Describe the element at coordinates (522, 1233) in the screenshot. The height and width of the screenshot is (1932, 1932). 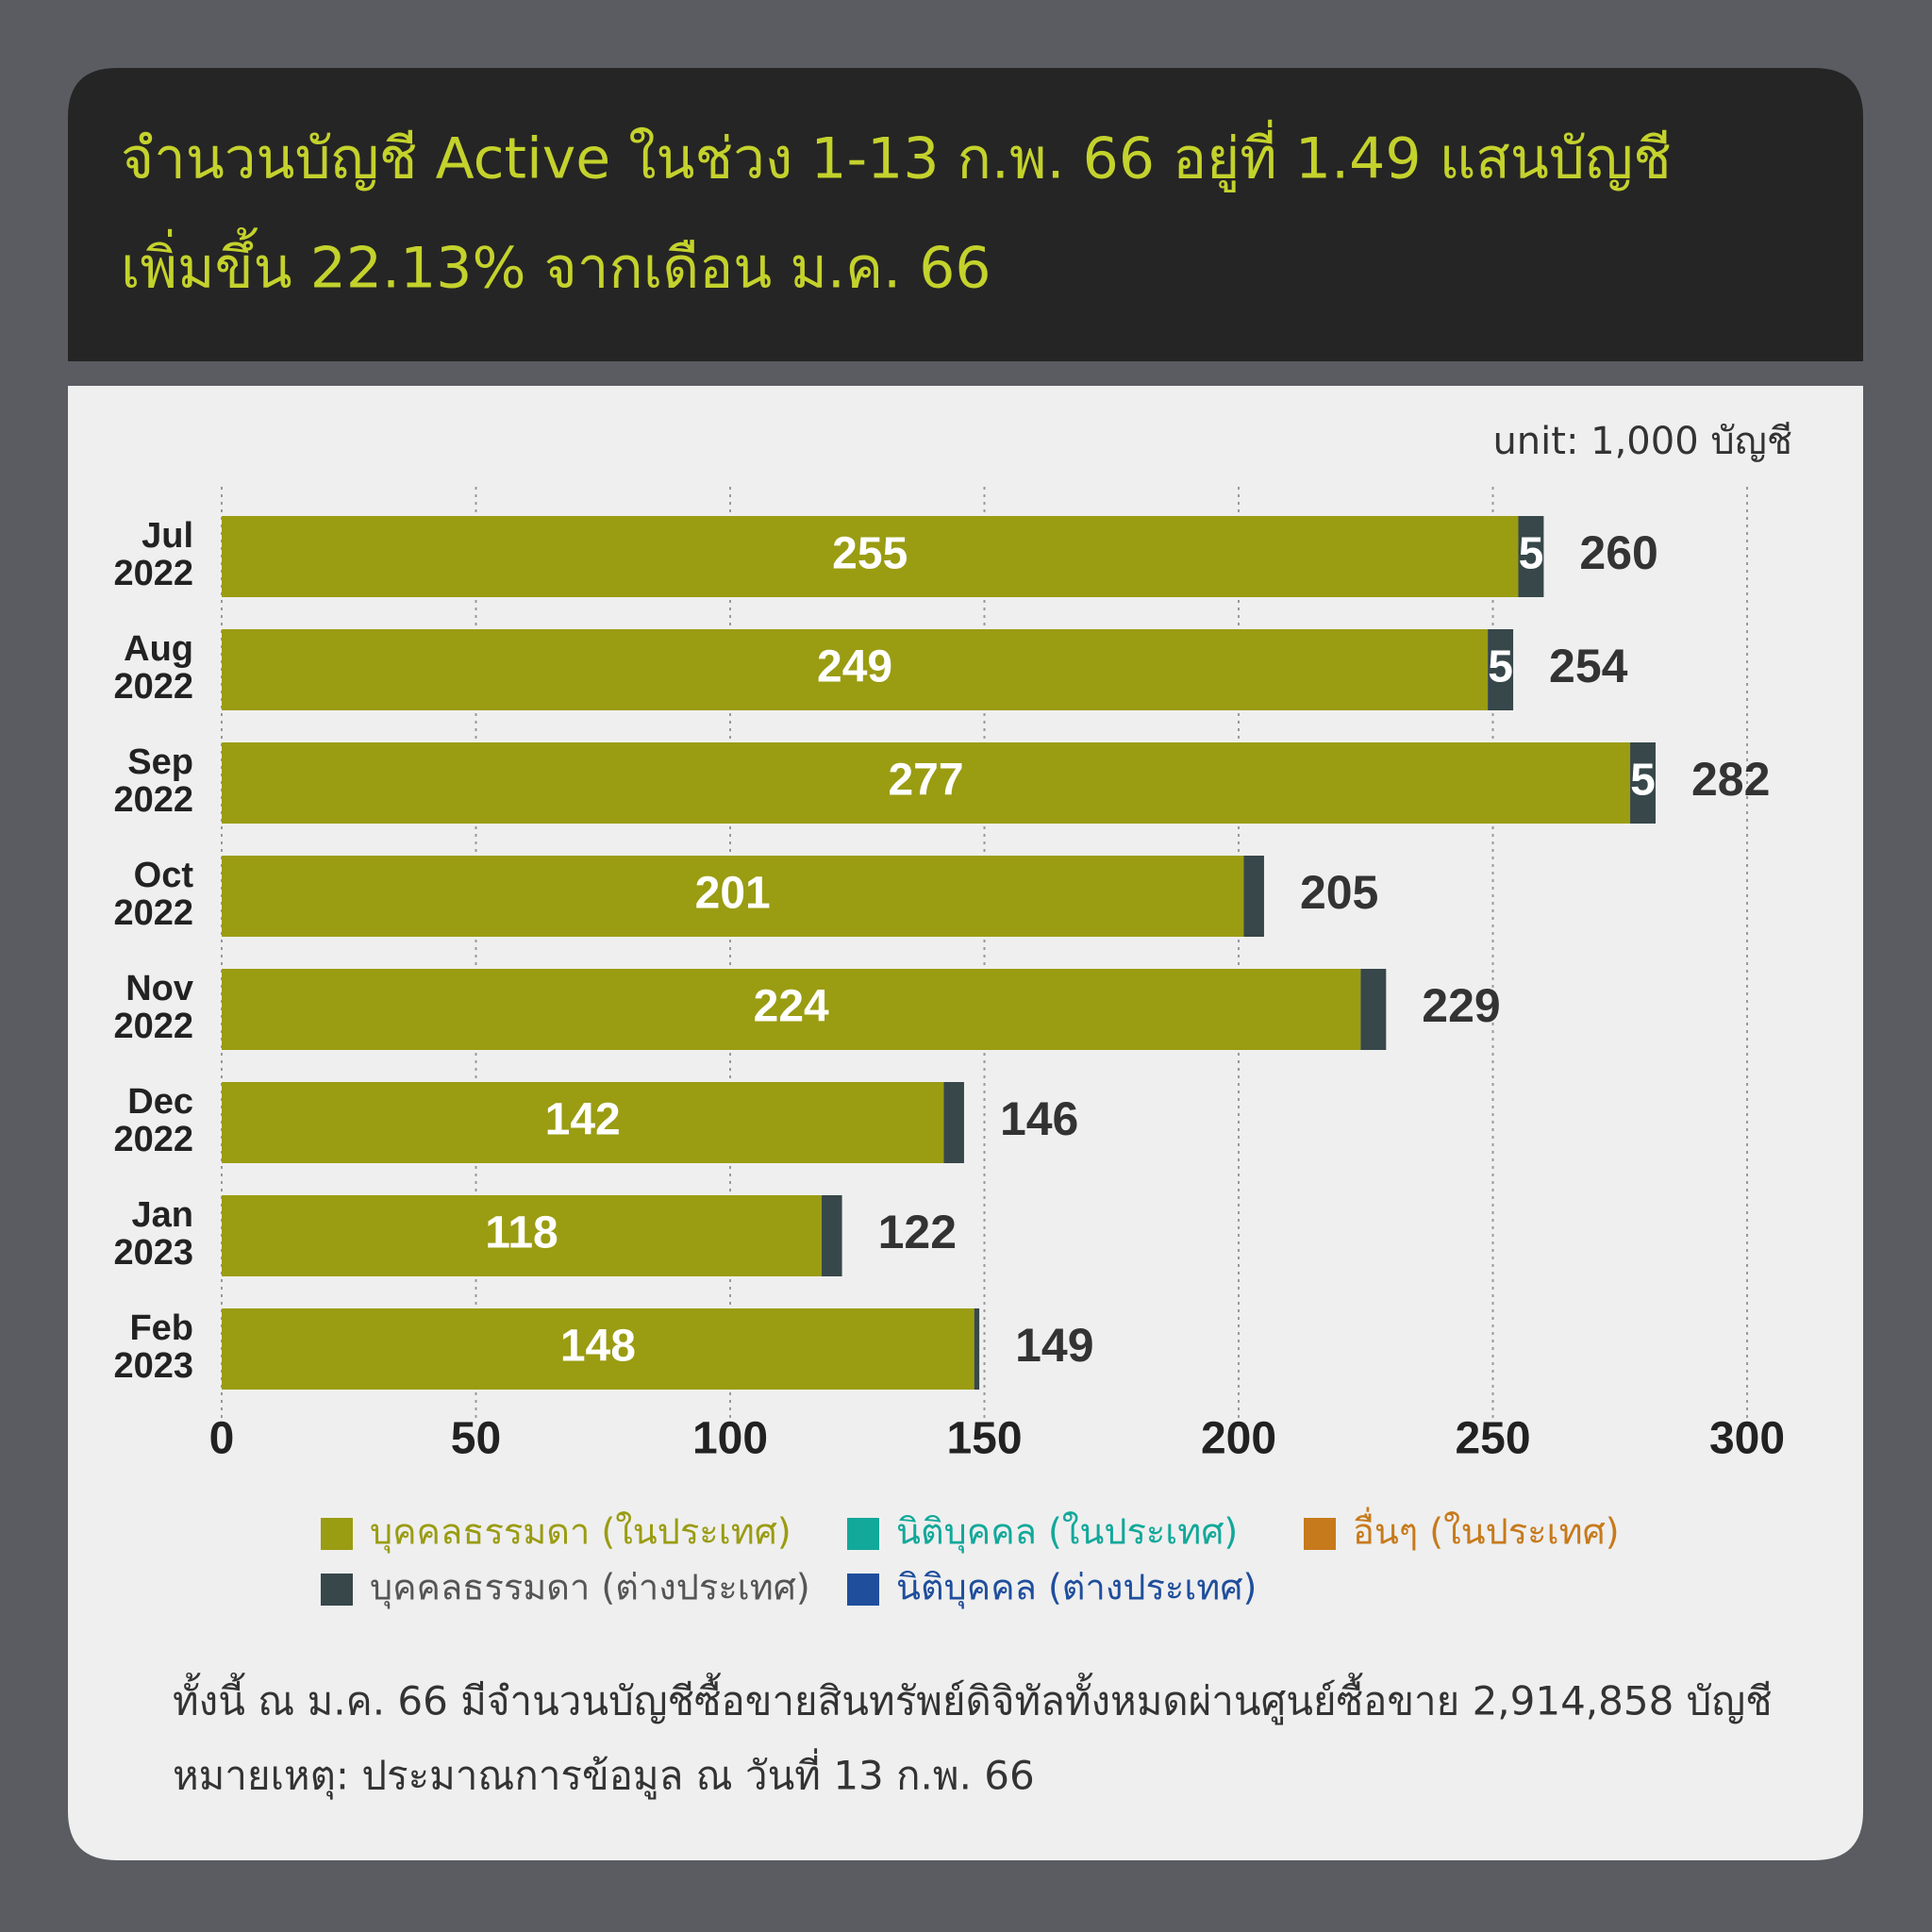
I see `bar-value-label: 118` at that location.